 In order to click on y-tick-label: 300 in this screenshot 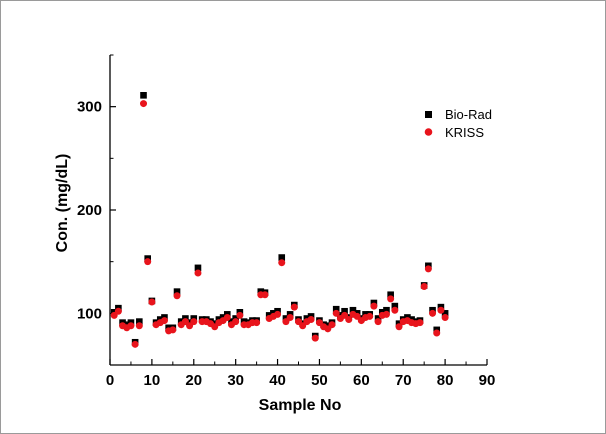, I will do `click(89, 107)`.